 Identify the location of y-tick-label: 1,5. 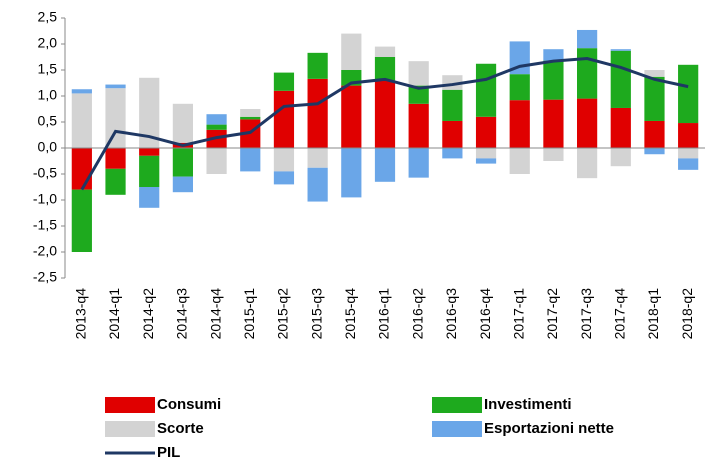
(48, 69).